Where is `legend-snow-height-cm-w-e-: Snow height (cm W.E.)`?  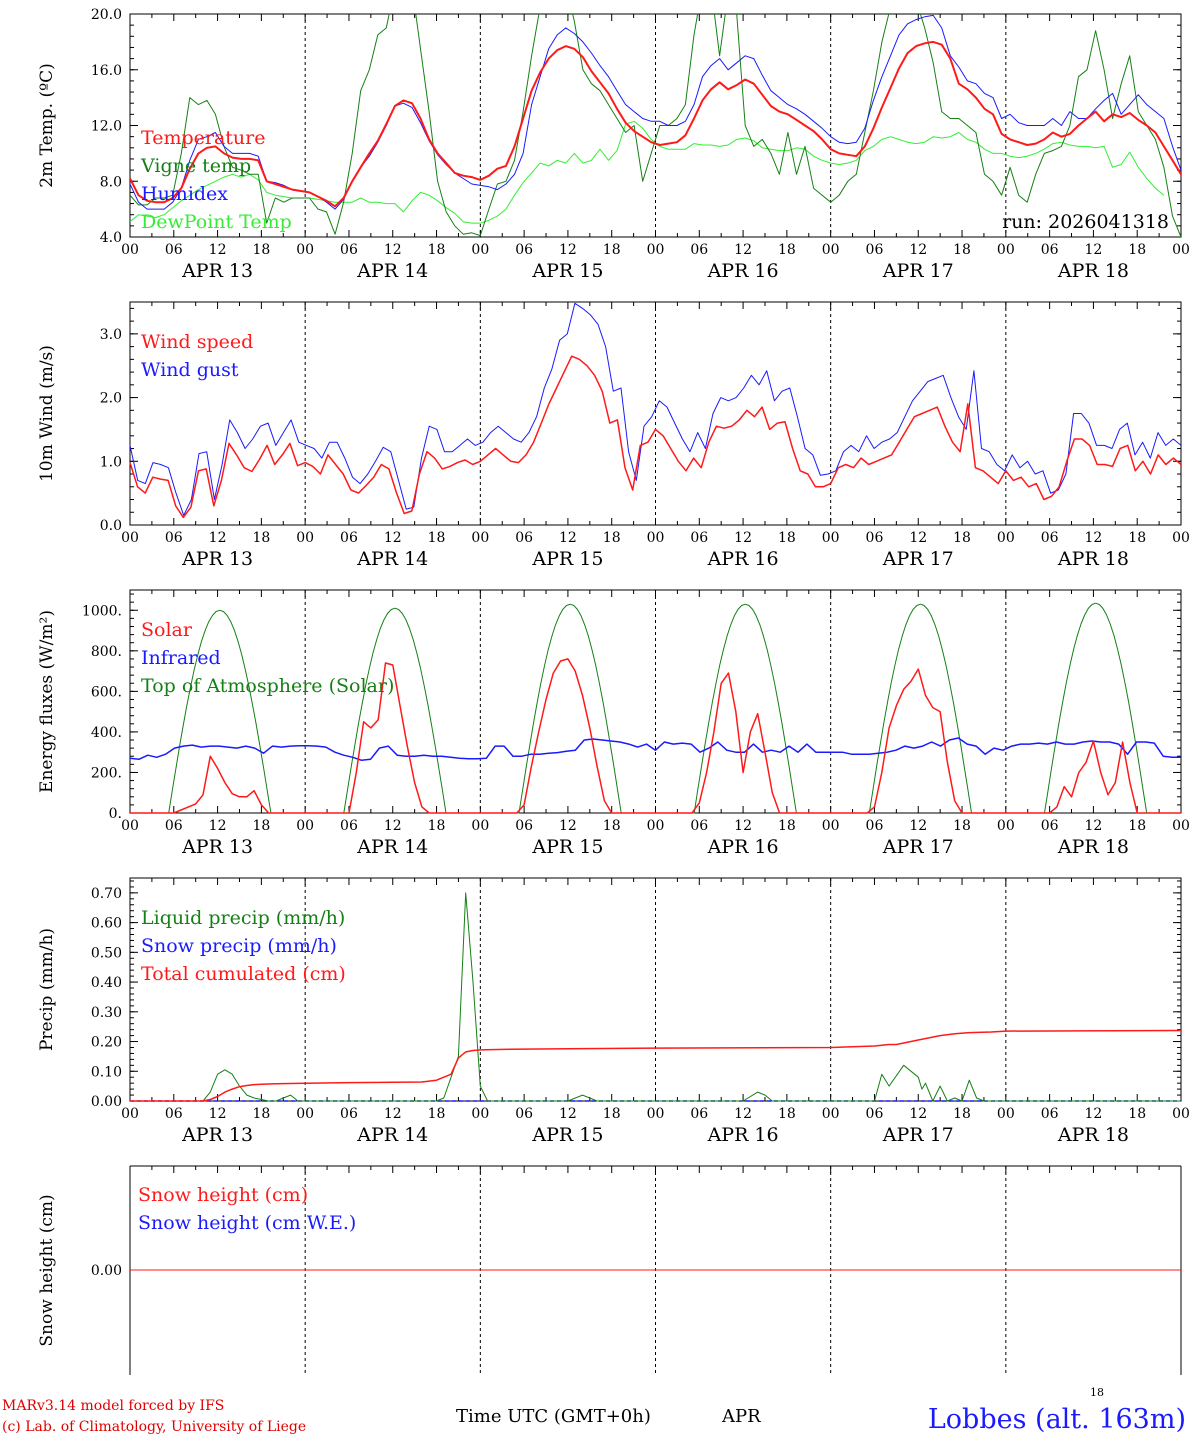
legend-snow-height-cm-w-e-: Snow height (cm W.E.) is located at coordinates (247, 1223).